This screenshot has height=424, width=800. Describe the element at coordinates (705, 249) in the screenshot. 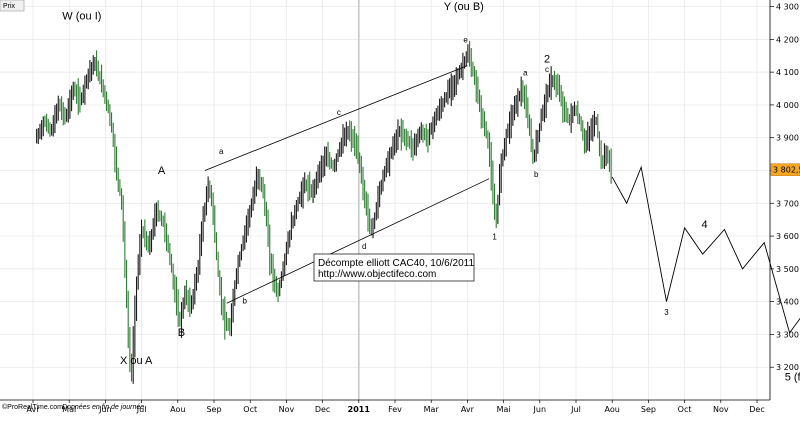

I see `projection-line` at that location.